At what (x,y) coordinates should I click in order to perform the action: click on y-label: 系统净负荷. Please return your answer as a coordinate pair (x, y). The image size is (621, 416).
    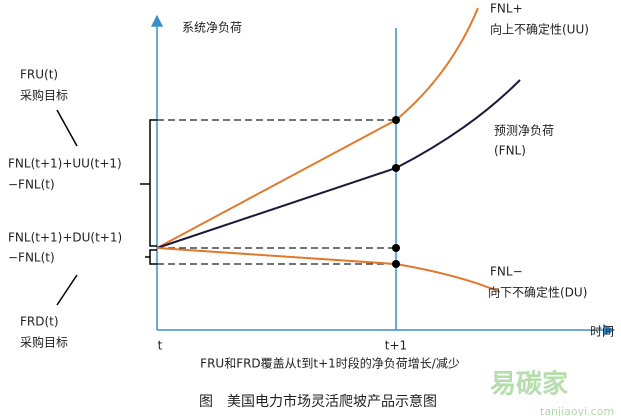
    Looking at the image, I should click on (212, 28).